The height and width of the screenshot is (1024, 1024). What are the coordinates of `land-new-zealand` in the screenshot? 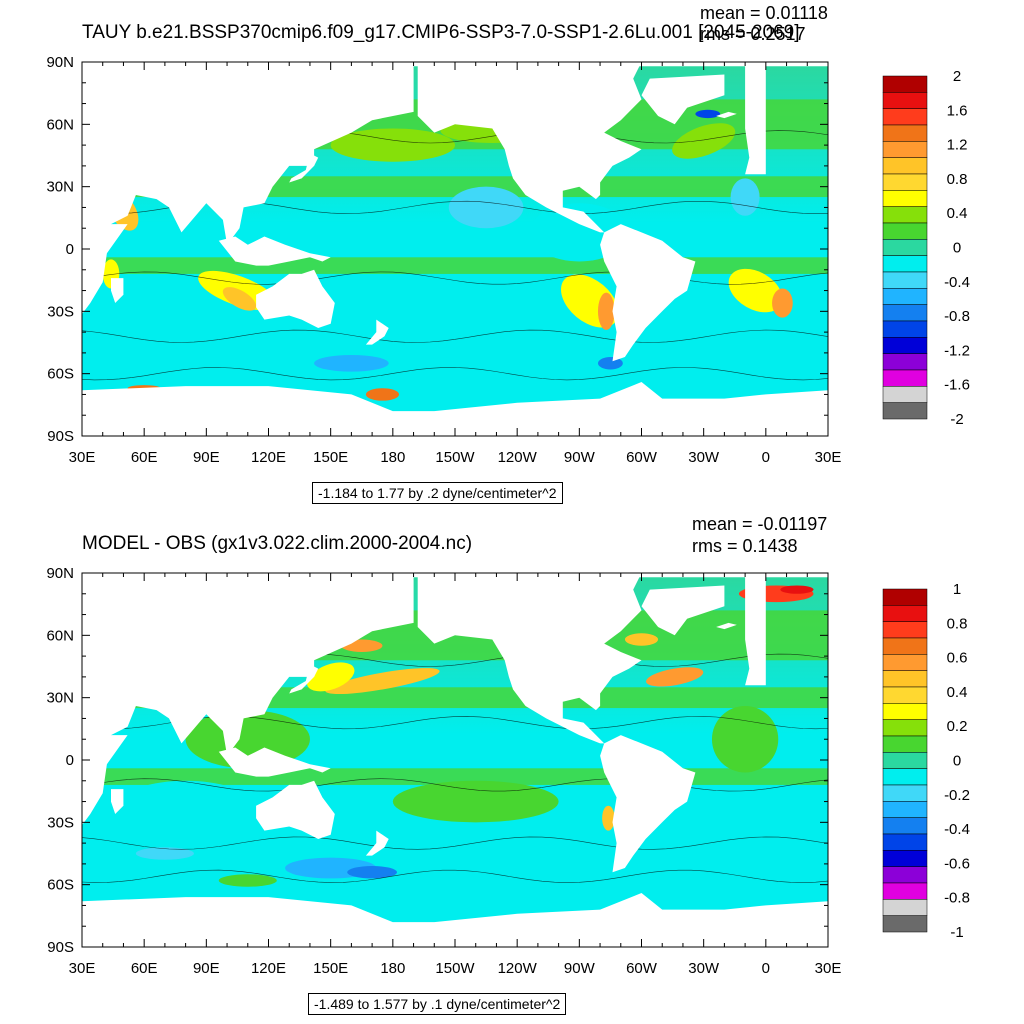 It's located at (377, 843).